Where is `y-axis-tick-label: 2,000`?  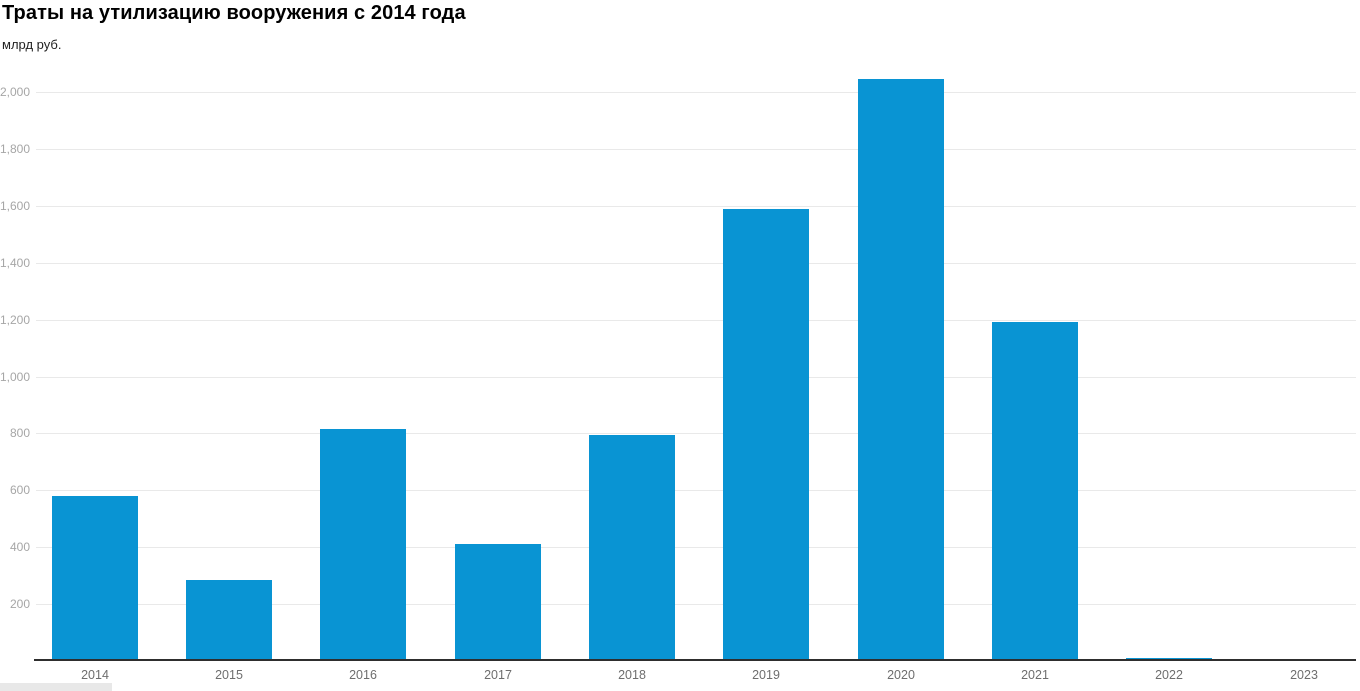 y-axis-tick-label: 2,000 is located at coordinates (15, 92).